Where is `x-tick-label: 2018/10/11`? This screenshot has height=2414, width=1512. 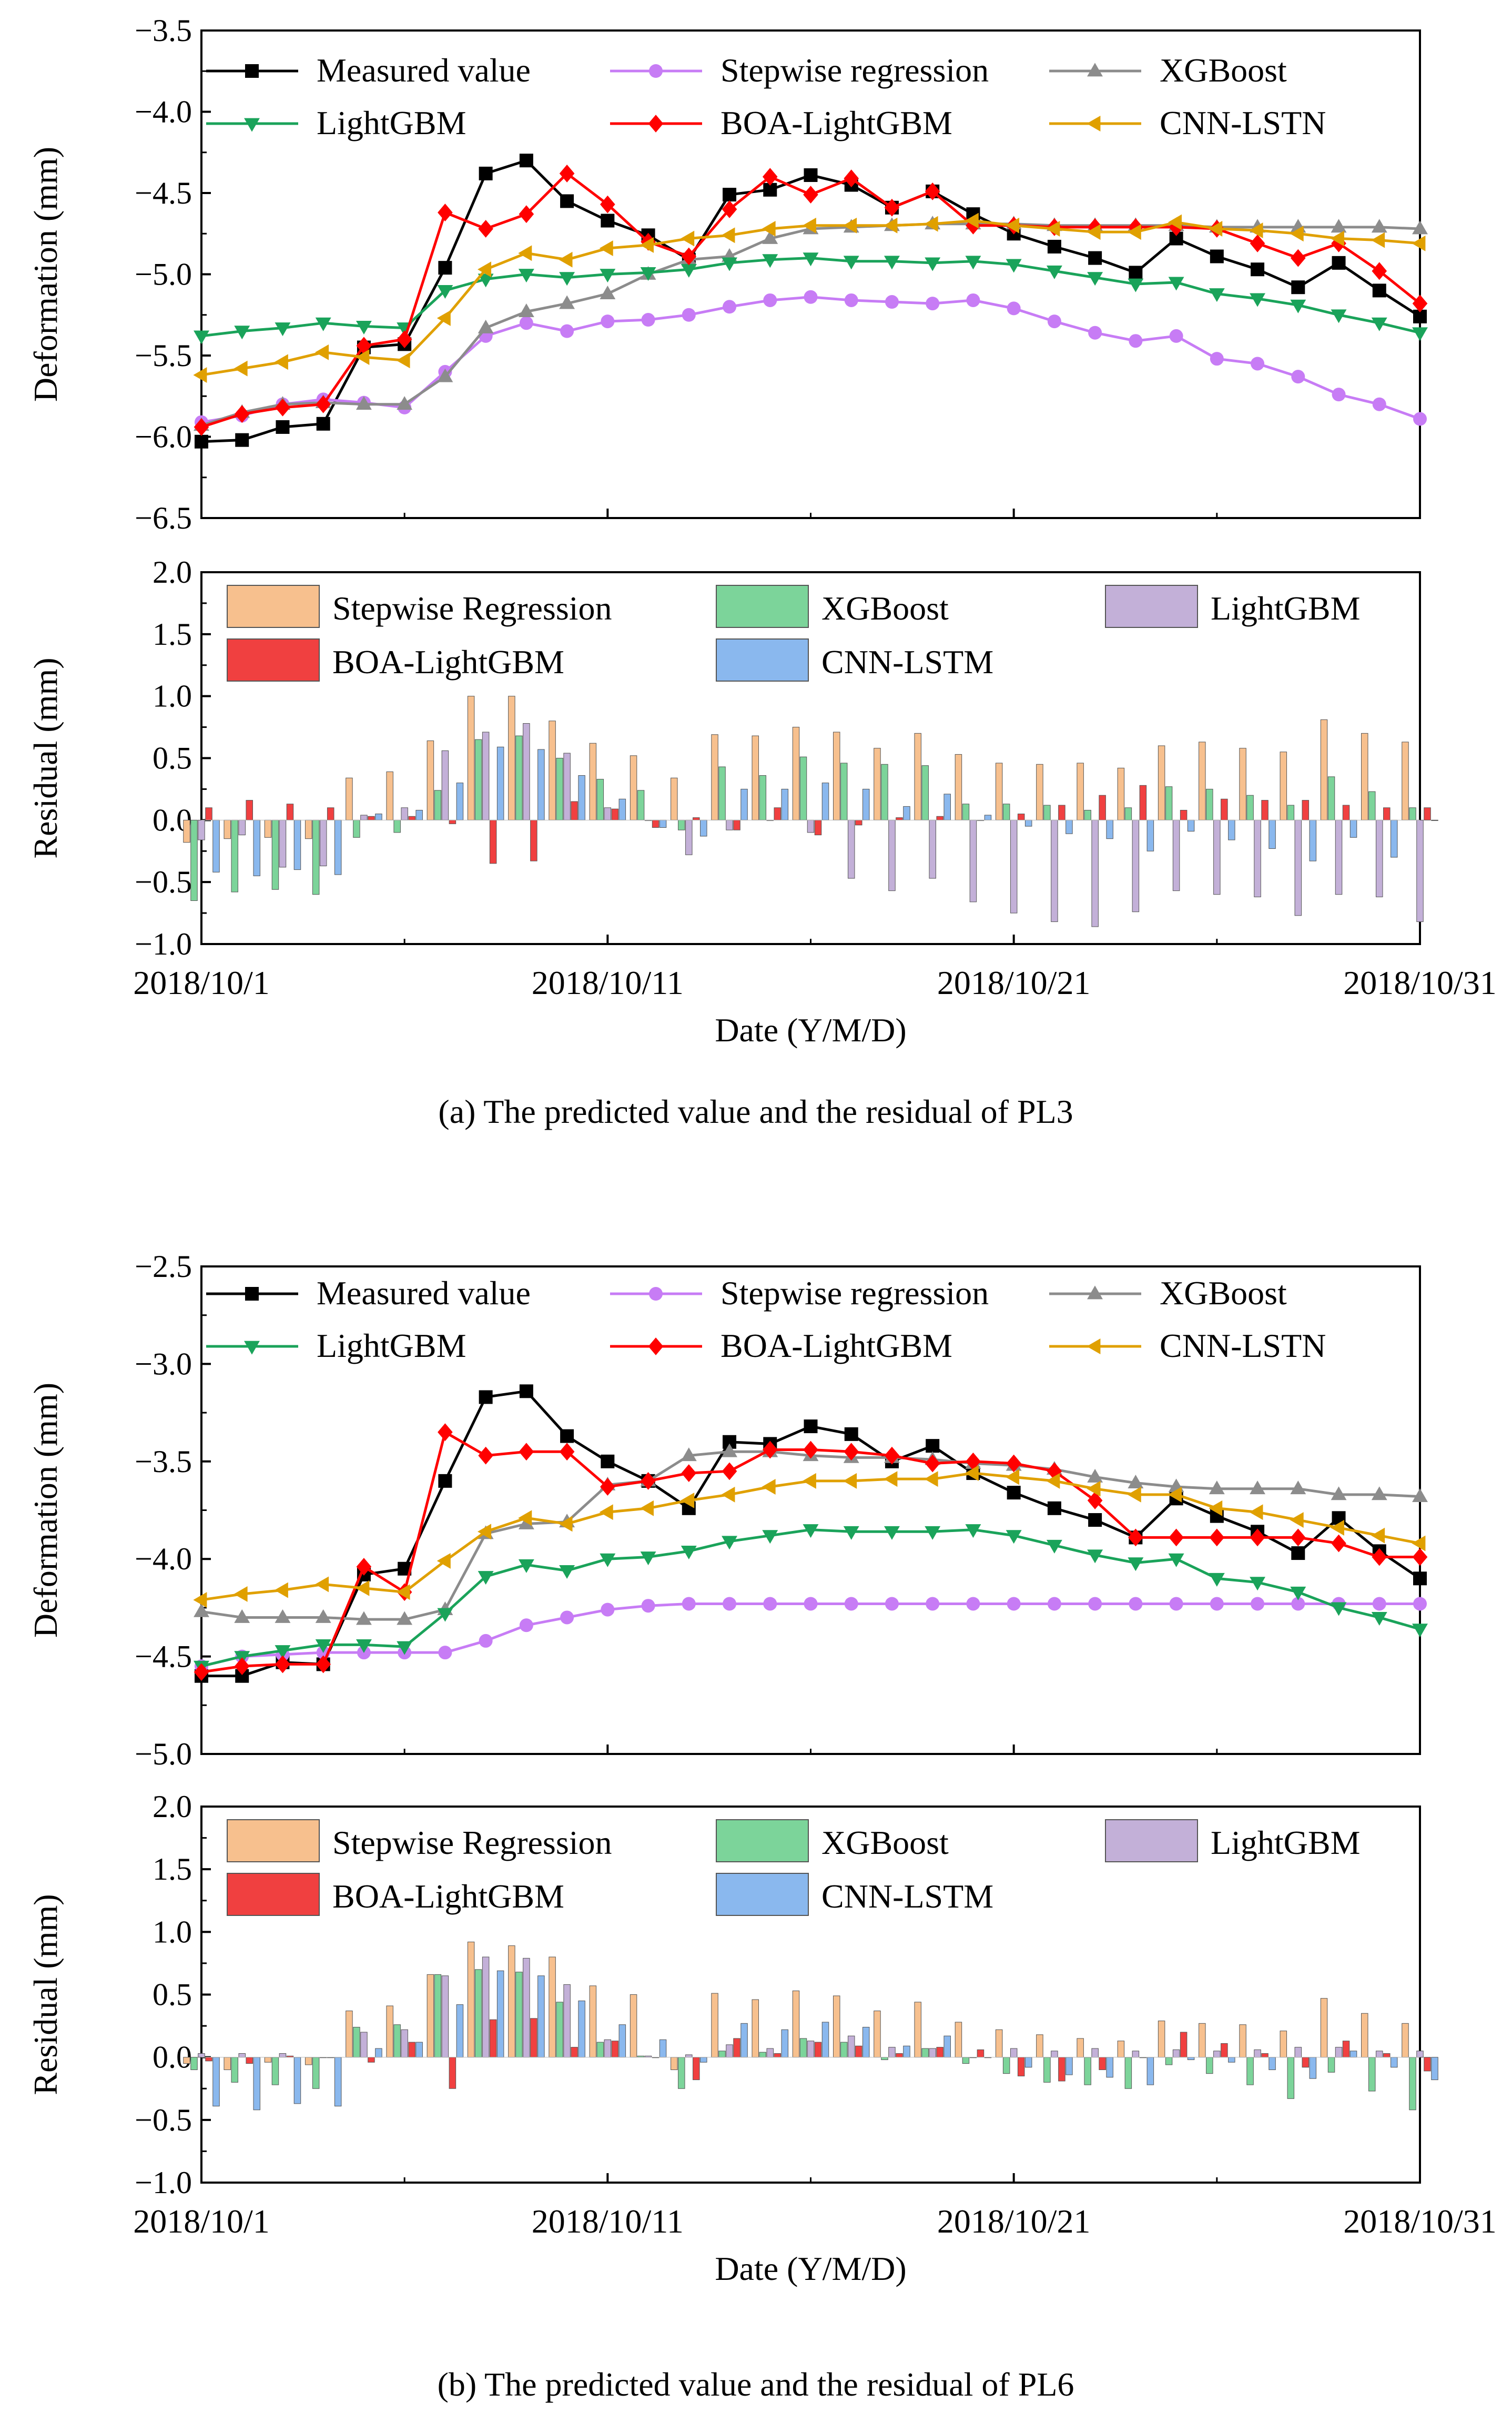 x-tick-label: 2018/10/11 is located at coordinates (608, 982).